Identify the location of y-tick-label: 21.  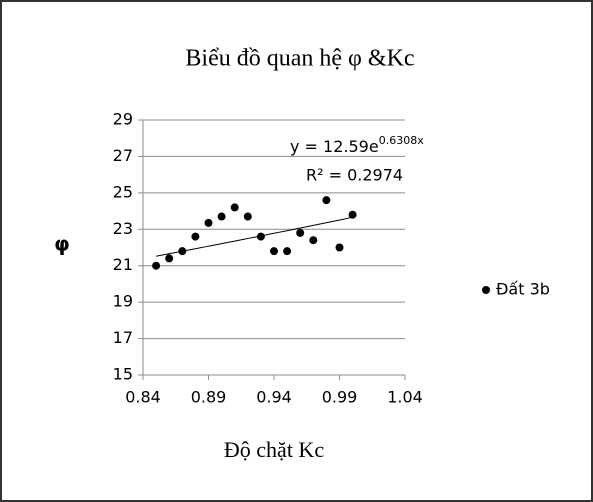
(123, 264).